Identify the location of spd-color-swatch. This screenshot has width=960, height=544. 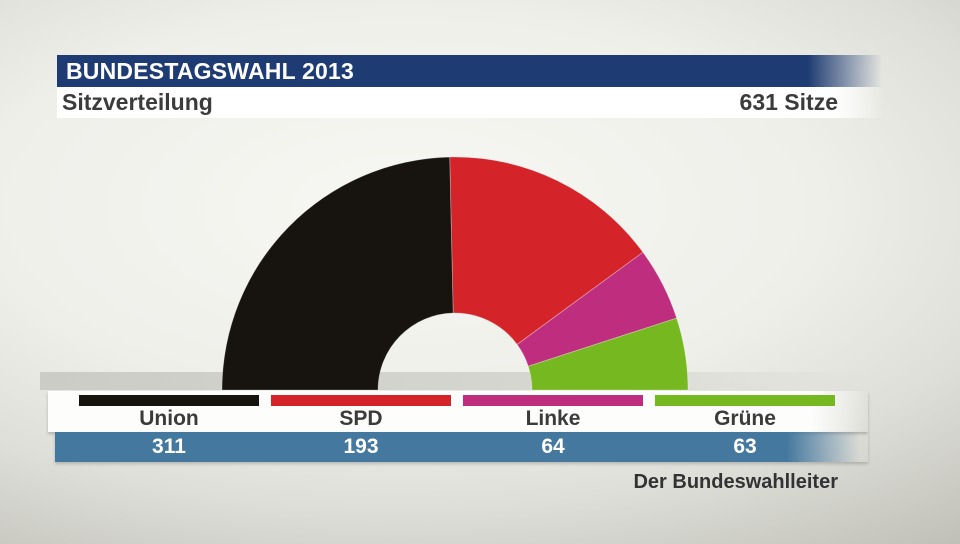
(361, 400).